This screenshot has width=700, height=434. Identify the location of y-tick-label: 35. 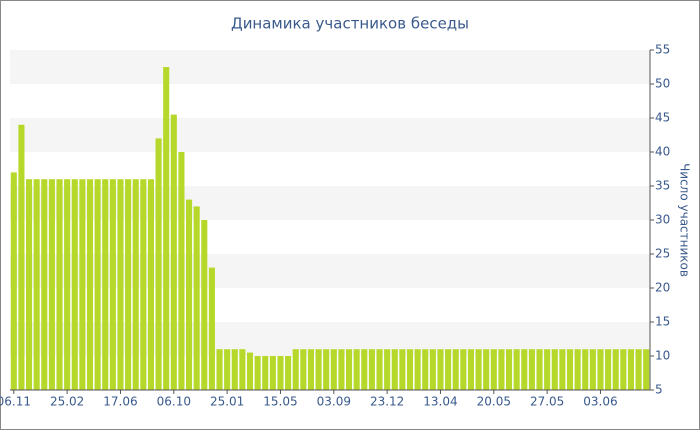
(662, 186).